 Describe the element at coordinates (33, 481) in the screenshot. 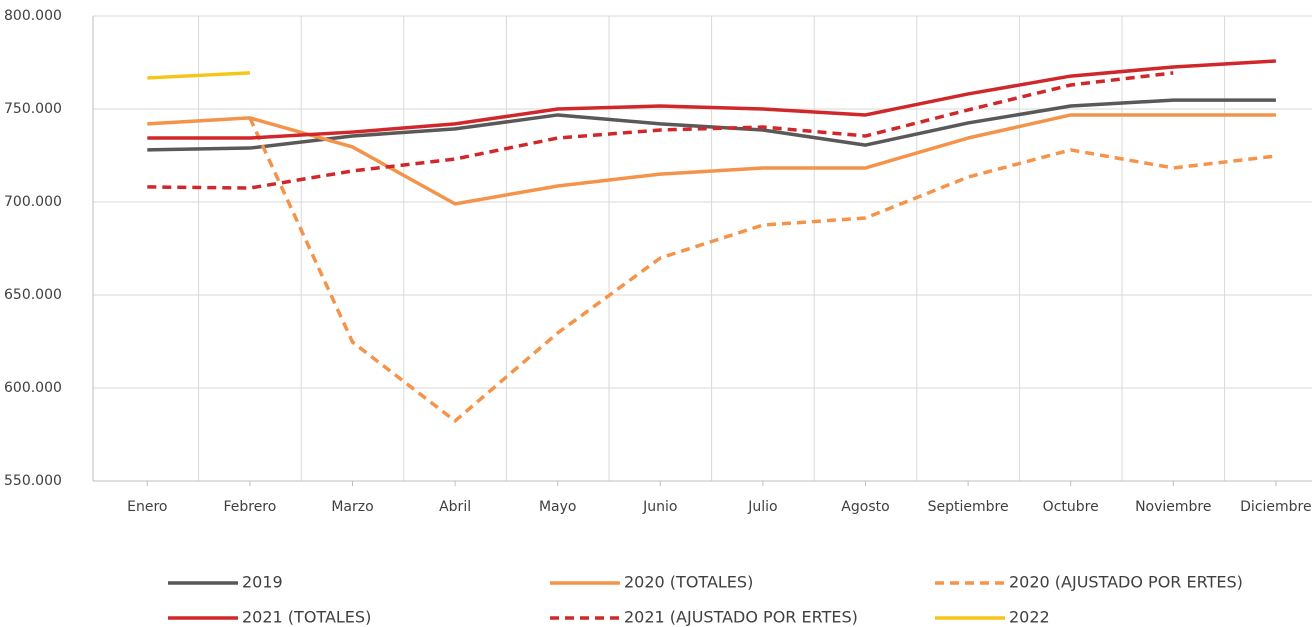

I see `y-tick-label: 550.000` at that location.